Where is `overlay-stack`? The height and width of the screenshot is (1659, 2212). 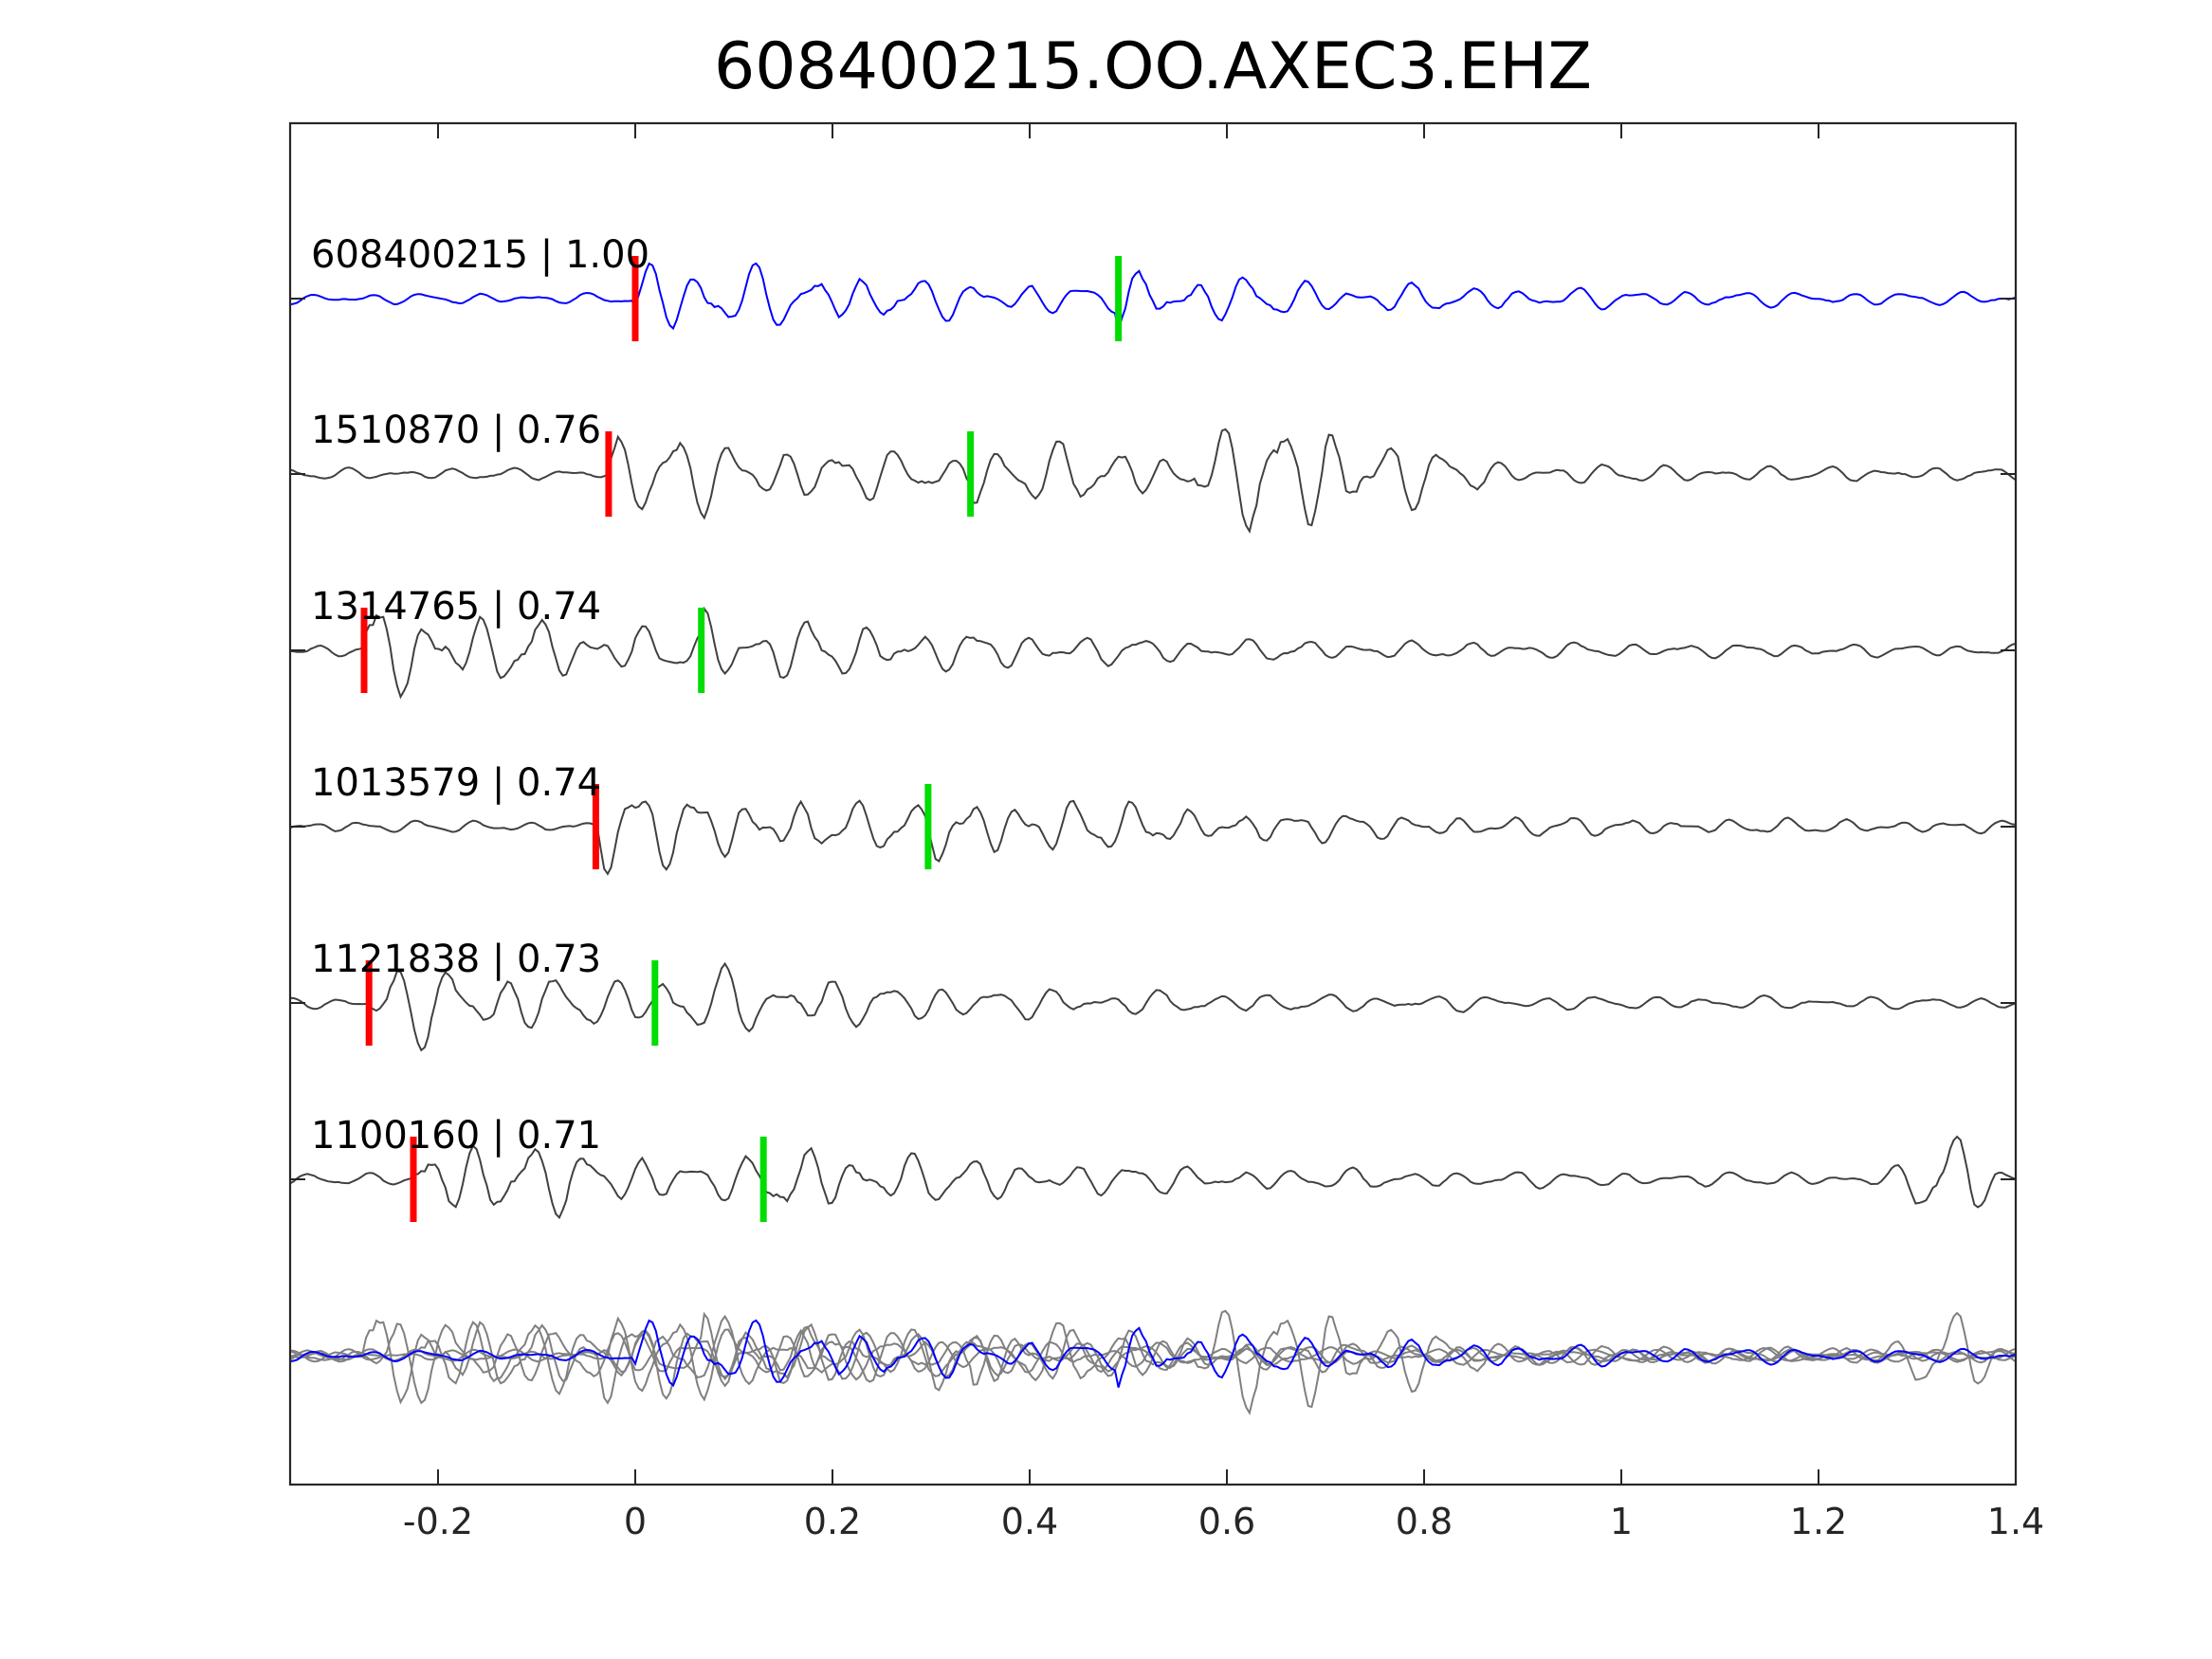 overlay-stack is located at coordinates (1153, 1362).